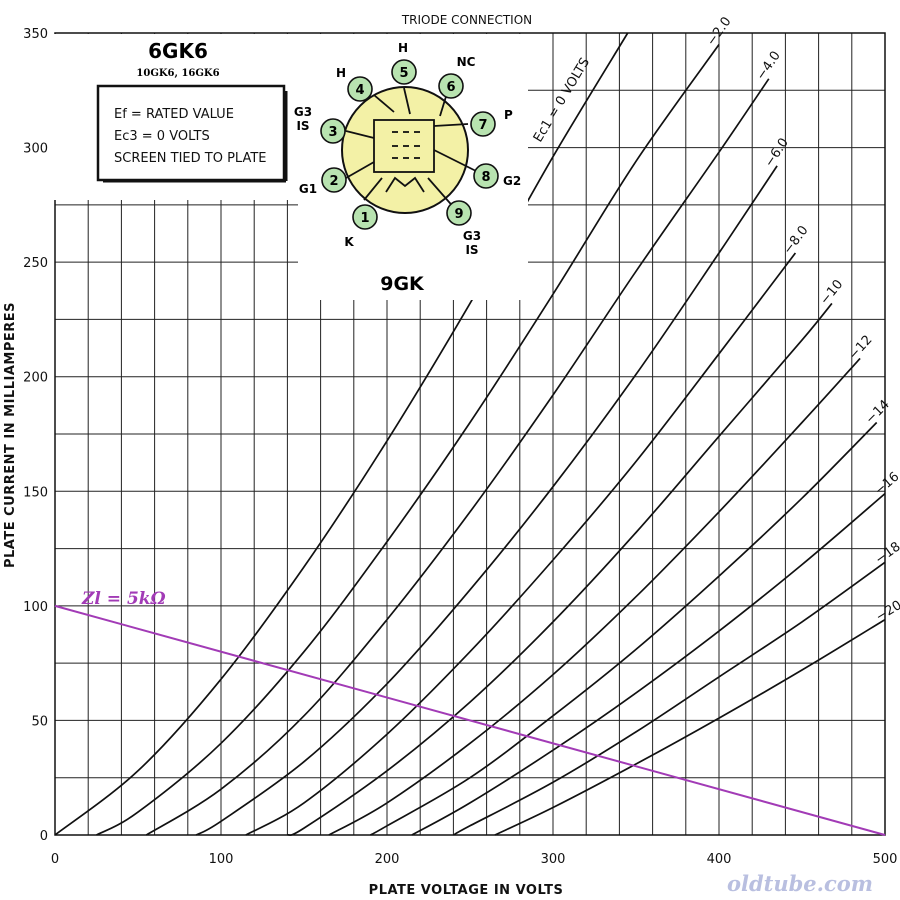 This screenshot has width=900, height=900. Describe the element at coordinates (886, 611) in the screenshot. I see `curve-label: −20` at that location.